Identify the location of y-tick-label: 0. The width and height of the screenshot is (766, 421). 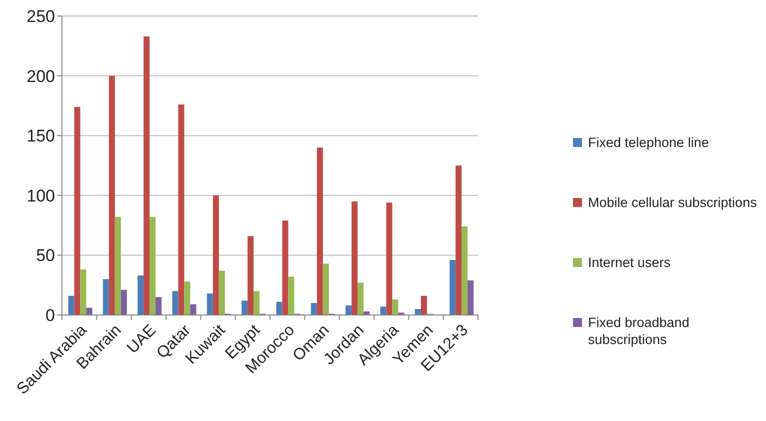
(50, 316).